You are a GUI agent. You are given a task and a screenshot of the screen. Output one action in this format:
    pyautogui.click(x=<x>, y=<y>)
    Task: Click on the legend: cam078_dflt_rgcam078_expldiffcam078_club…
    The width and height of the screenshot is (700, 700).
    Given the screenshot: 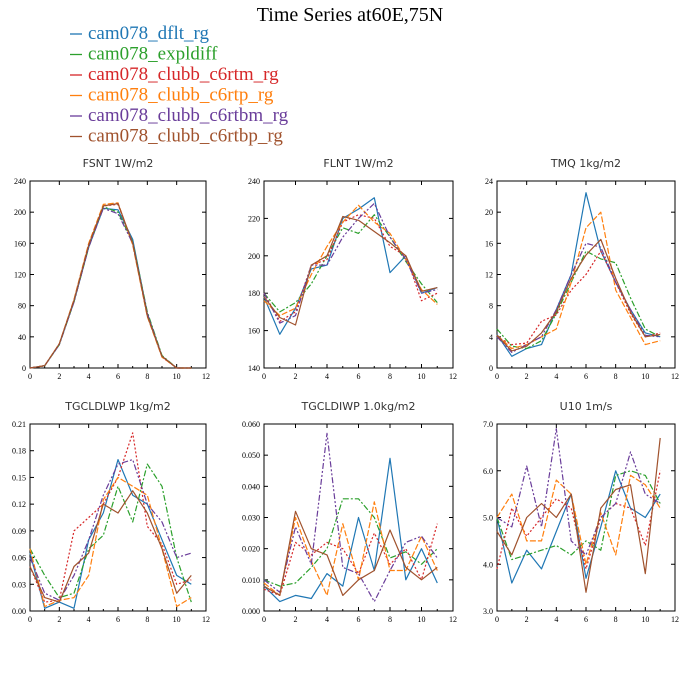 What is the action you would take?
    pyautogui.click(x=179, y=85)
    